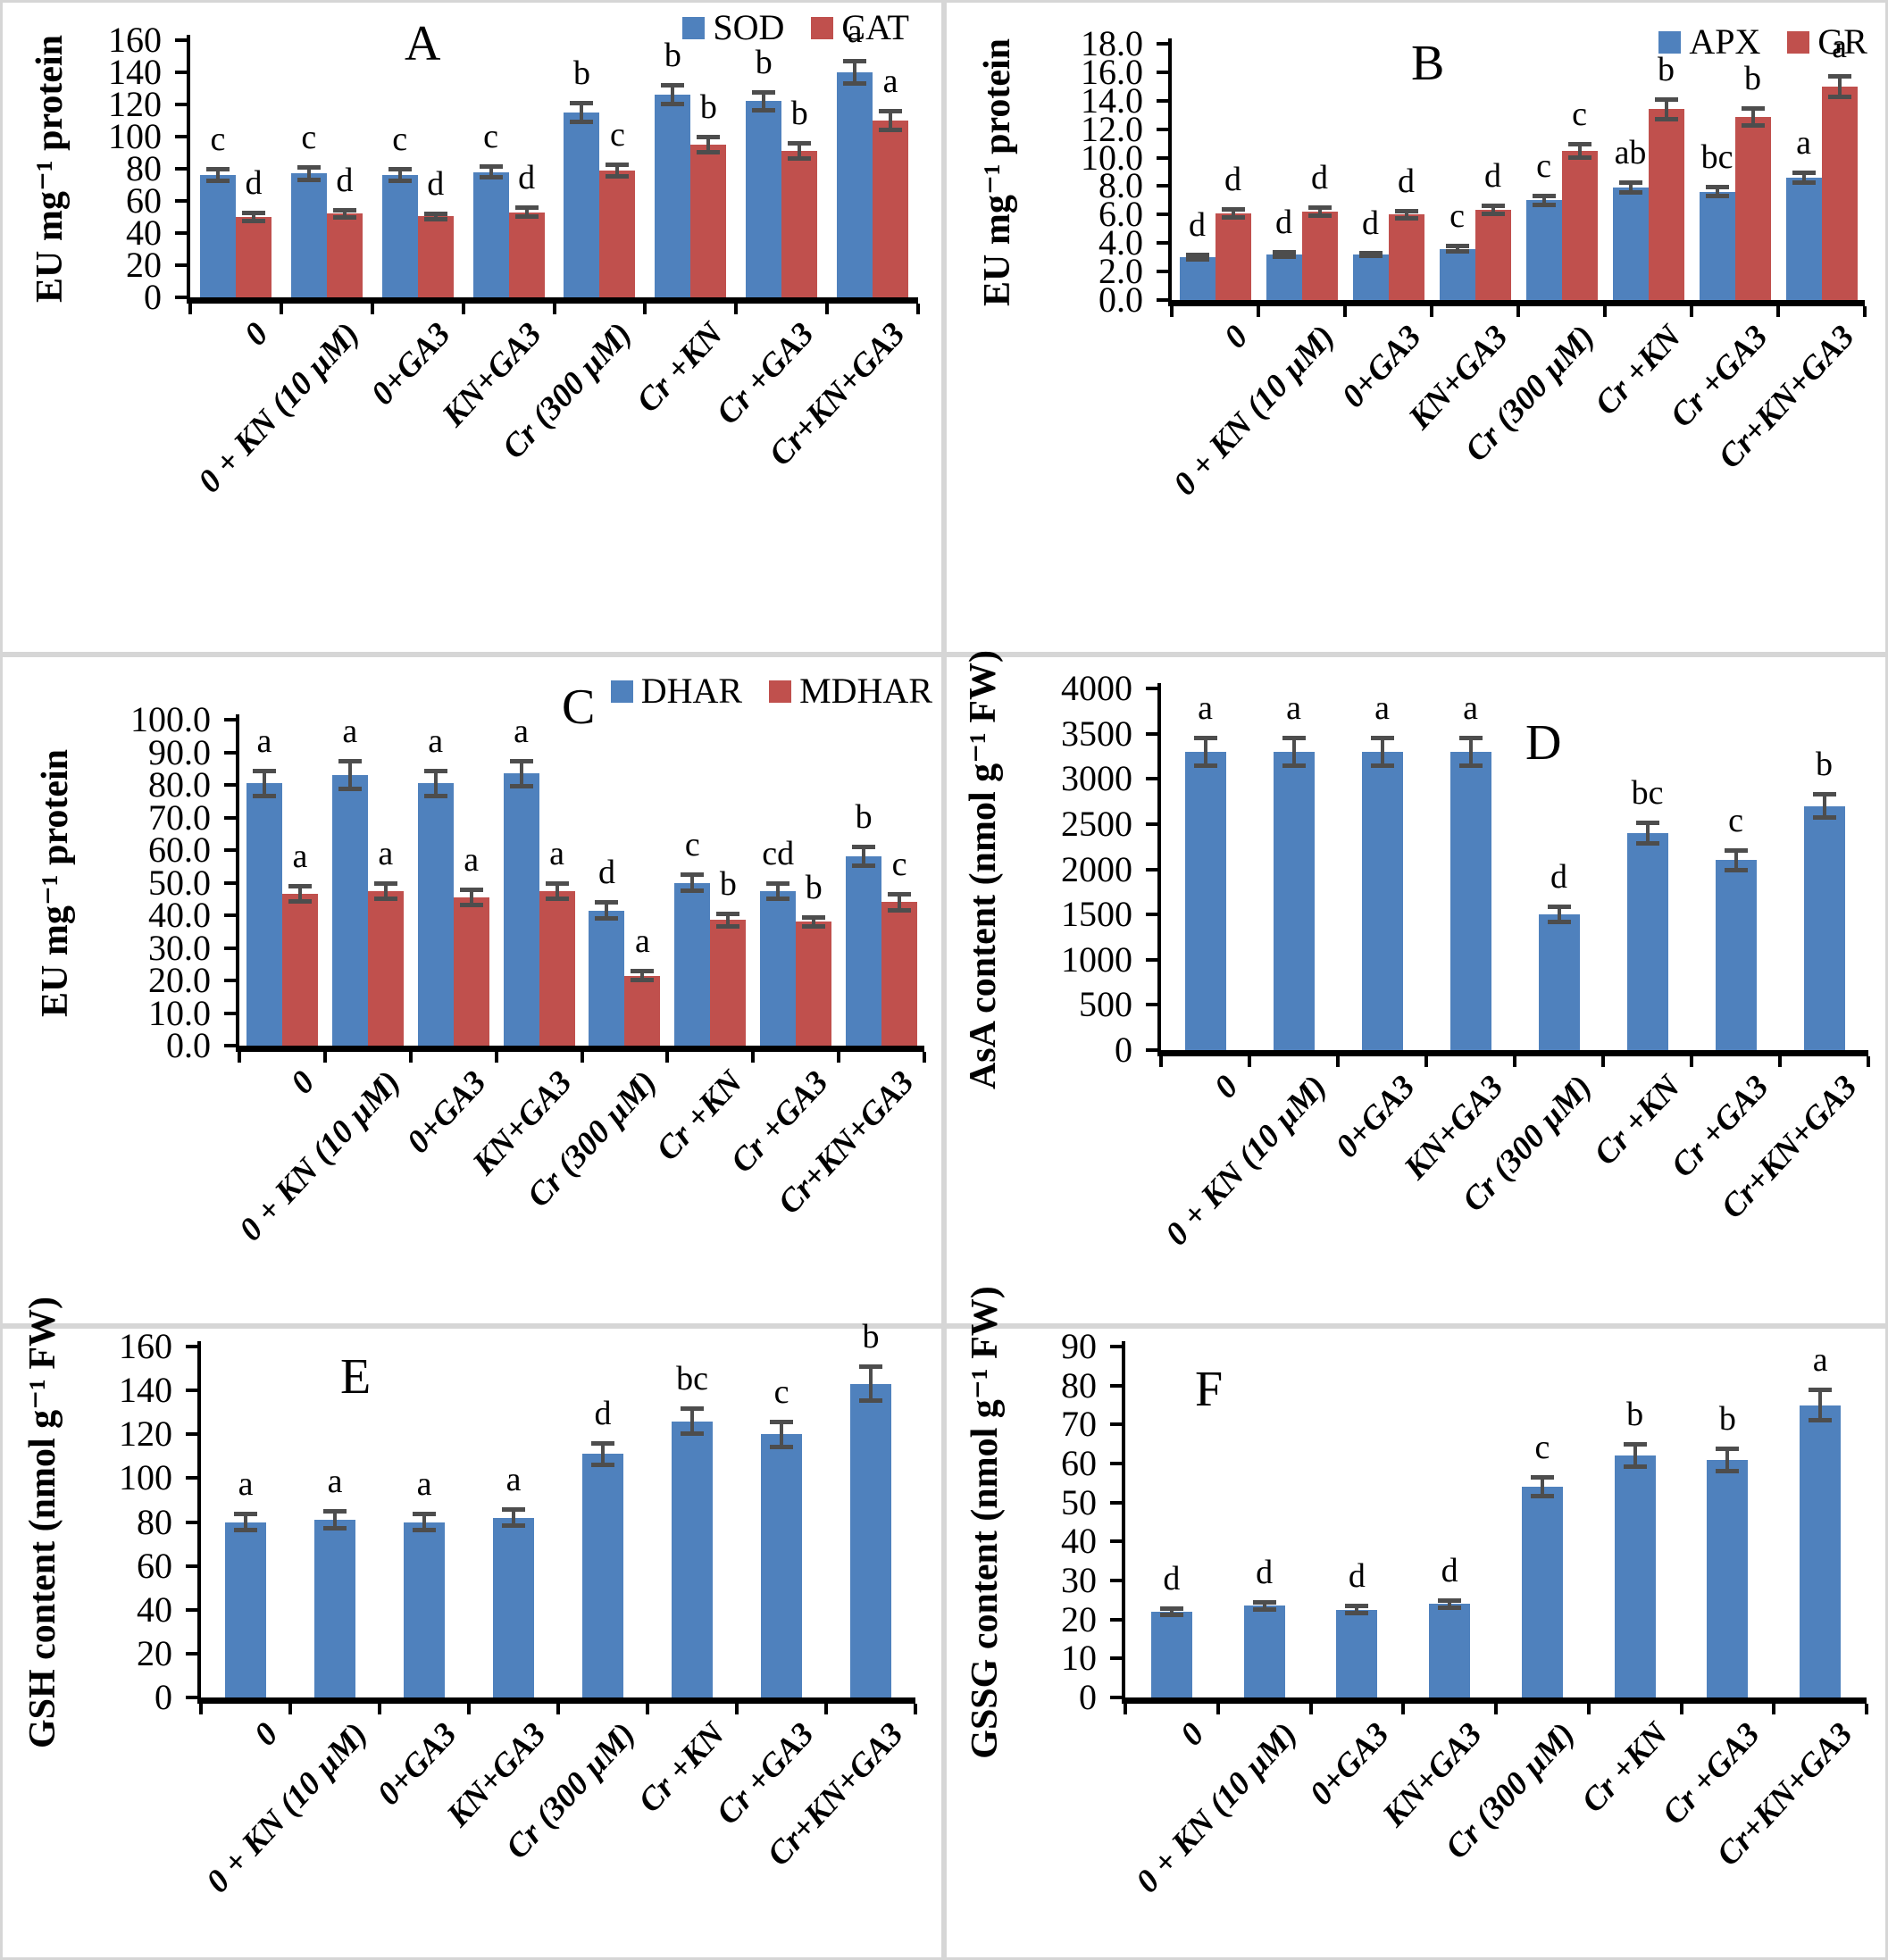 The height and width of the screenshot is (1960, 1888). What do you see at coordinates (154, 1610) in the screenshot?
I see `y-tick-label: 40` at bounding box center [154, 1610].